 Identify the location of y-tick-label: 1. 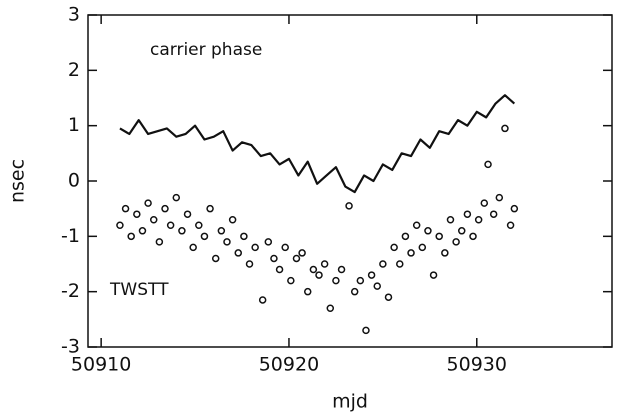
(74, 125).